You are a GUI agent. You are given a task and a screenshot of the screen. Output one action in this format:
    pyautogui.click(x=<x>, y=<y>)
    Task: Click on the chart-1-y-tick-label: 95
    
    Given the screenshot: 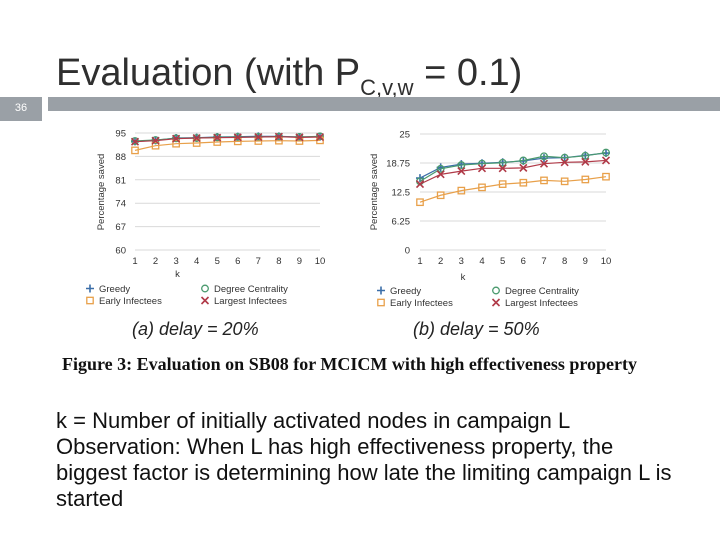 What is the action you would take?
    pyautogui.click(x=120, y=134)
    